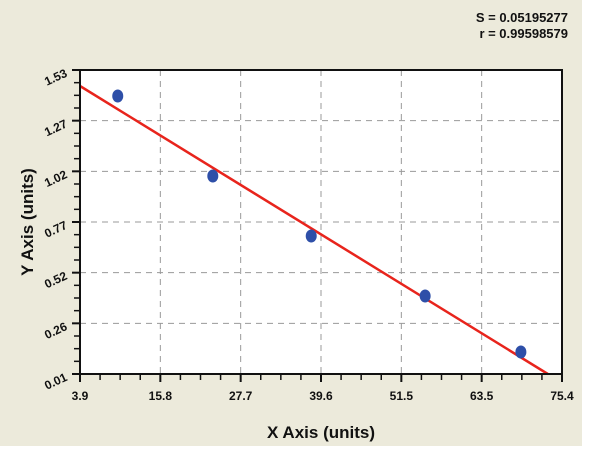 The height and width of the screenshot is (456, 600). Describe the element at coordinates (55, 229) in the screenshot. I see `y-tick-label: 0.77` at that location.